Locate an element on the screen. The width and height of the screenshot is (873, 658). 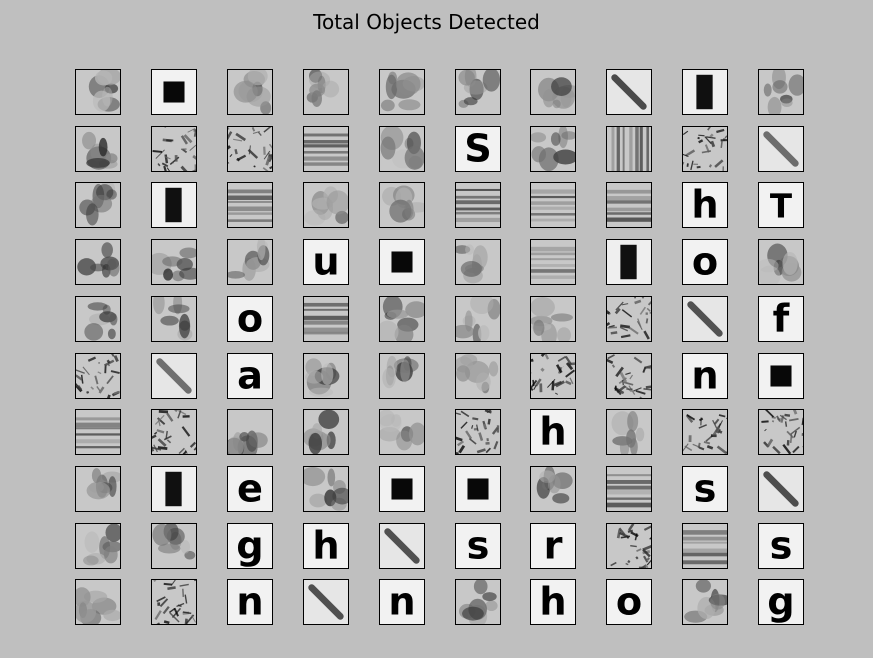
glyph-text: T is located at coordinates (781, 206).